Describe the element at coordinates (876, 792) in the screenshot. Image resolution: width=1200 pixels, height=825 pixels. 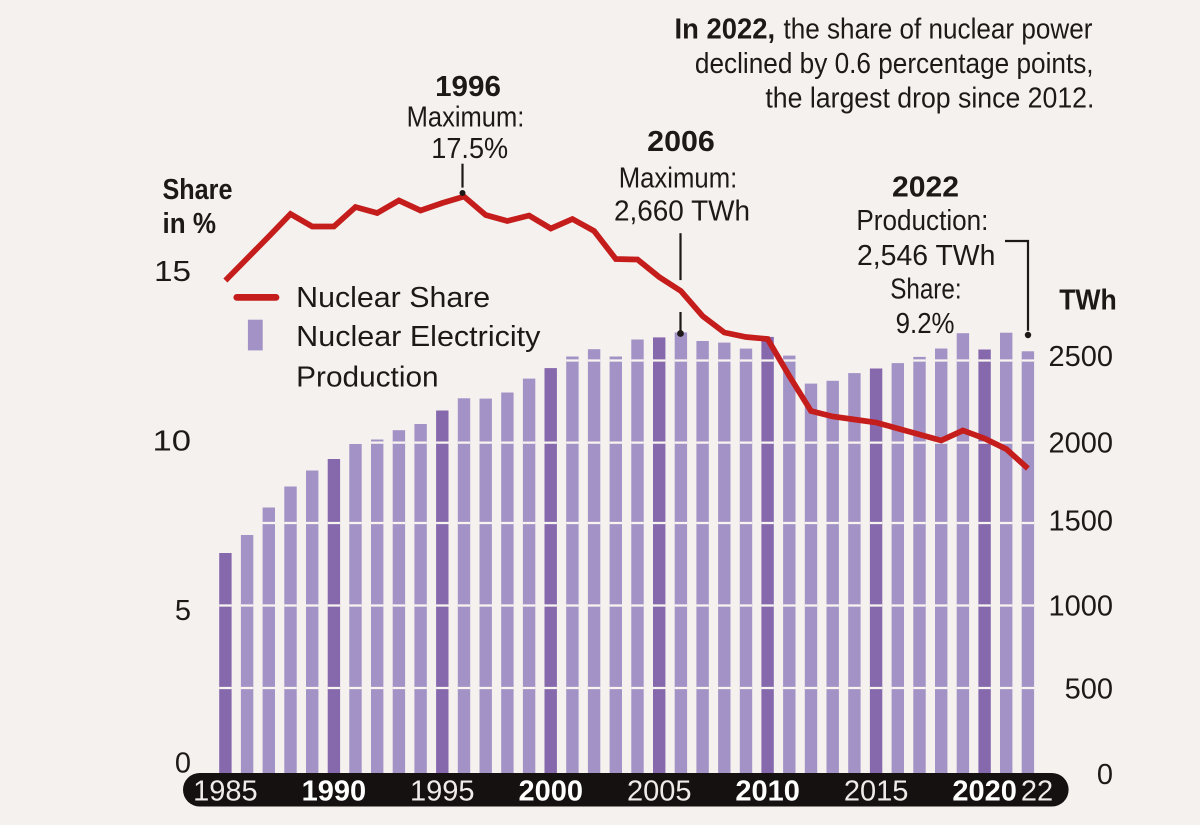
I see `svg-text: 2015` at that location.